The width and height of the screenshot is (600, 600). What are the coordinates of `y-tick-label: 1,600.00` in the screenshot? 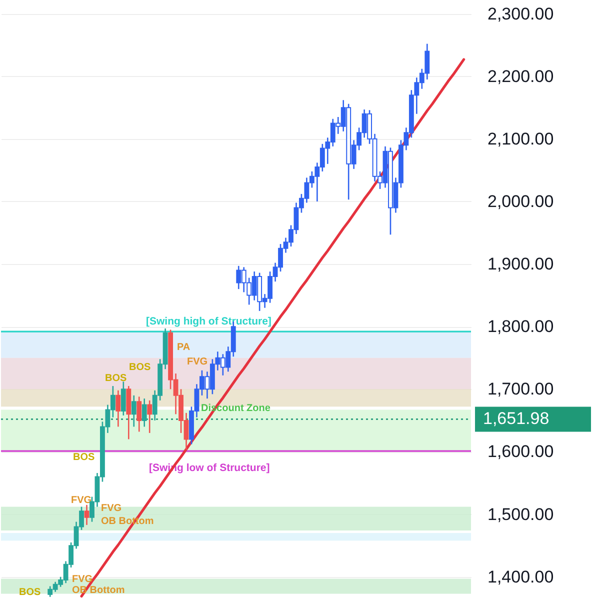 It's located at (521, 452).